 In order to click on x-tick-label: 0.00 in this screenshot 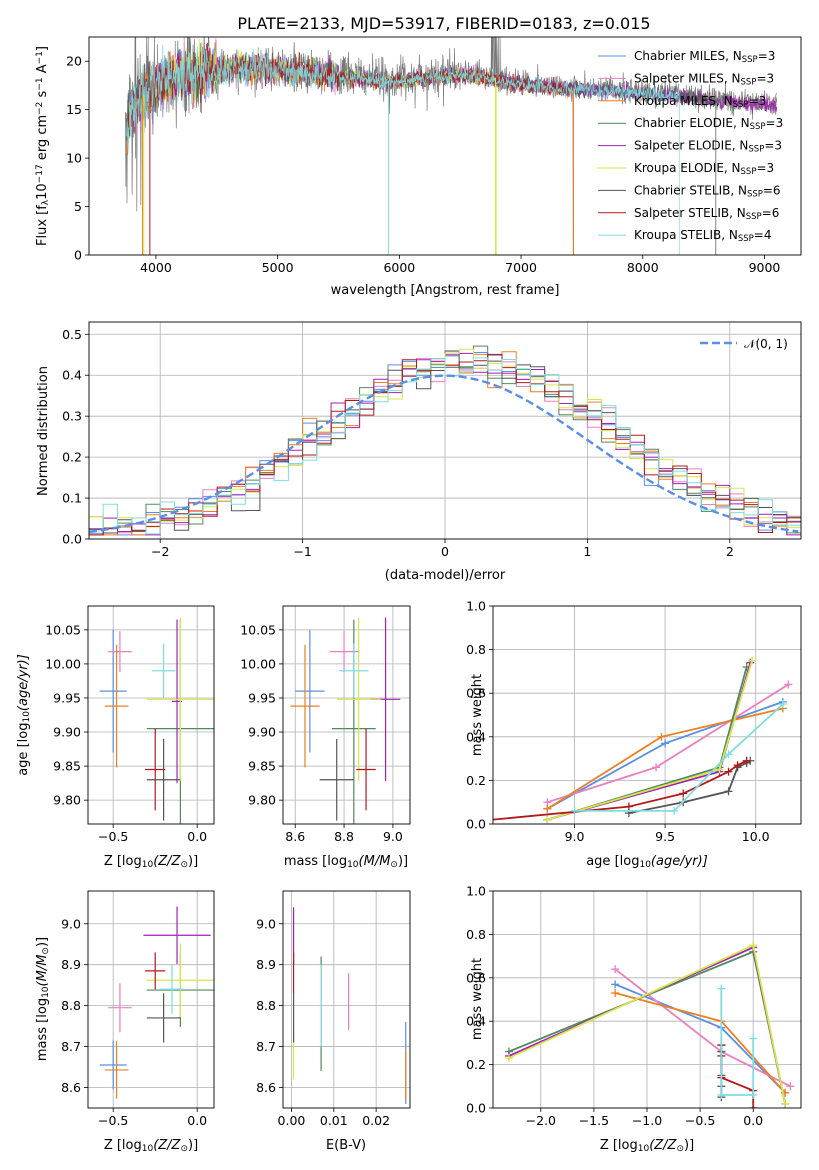, I will do `click(292, 1120)`.